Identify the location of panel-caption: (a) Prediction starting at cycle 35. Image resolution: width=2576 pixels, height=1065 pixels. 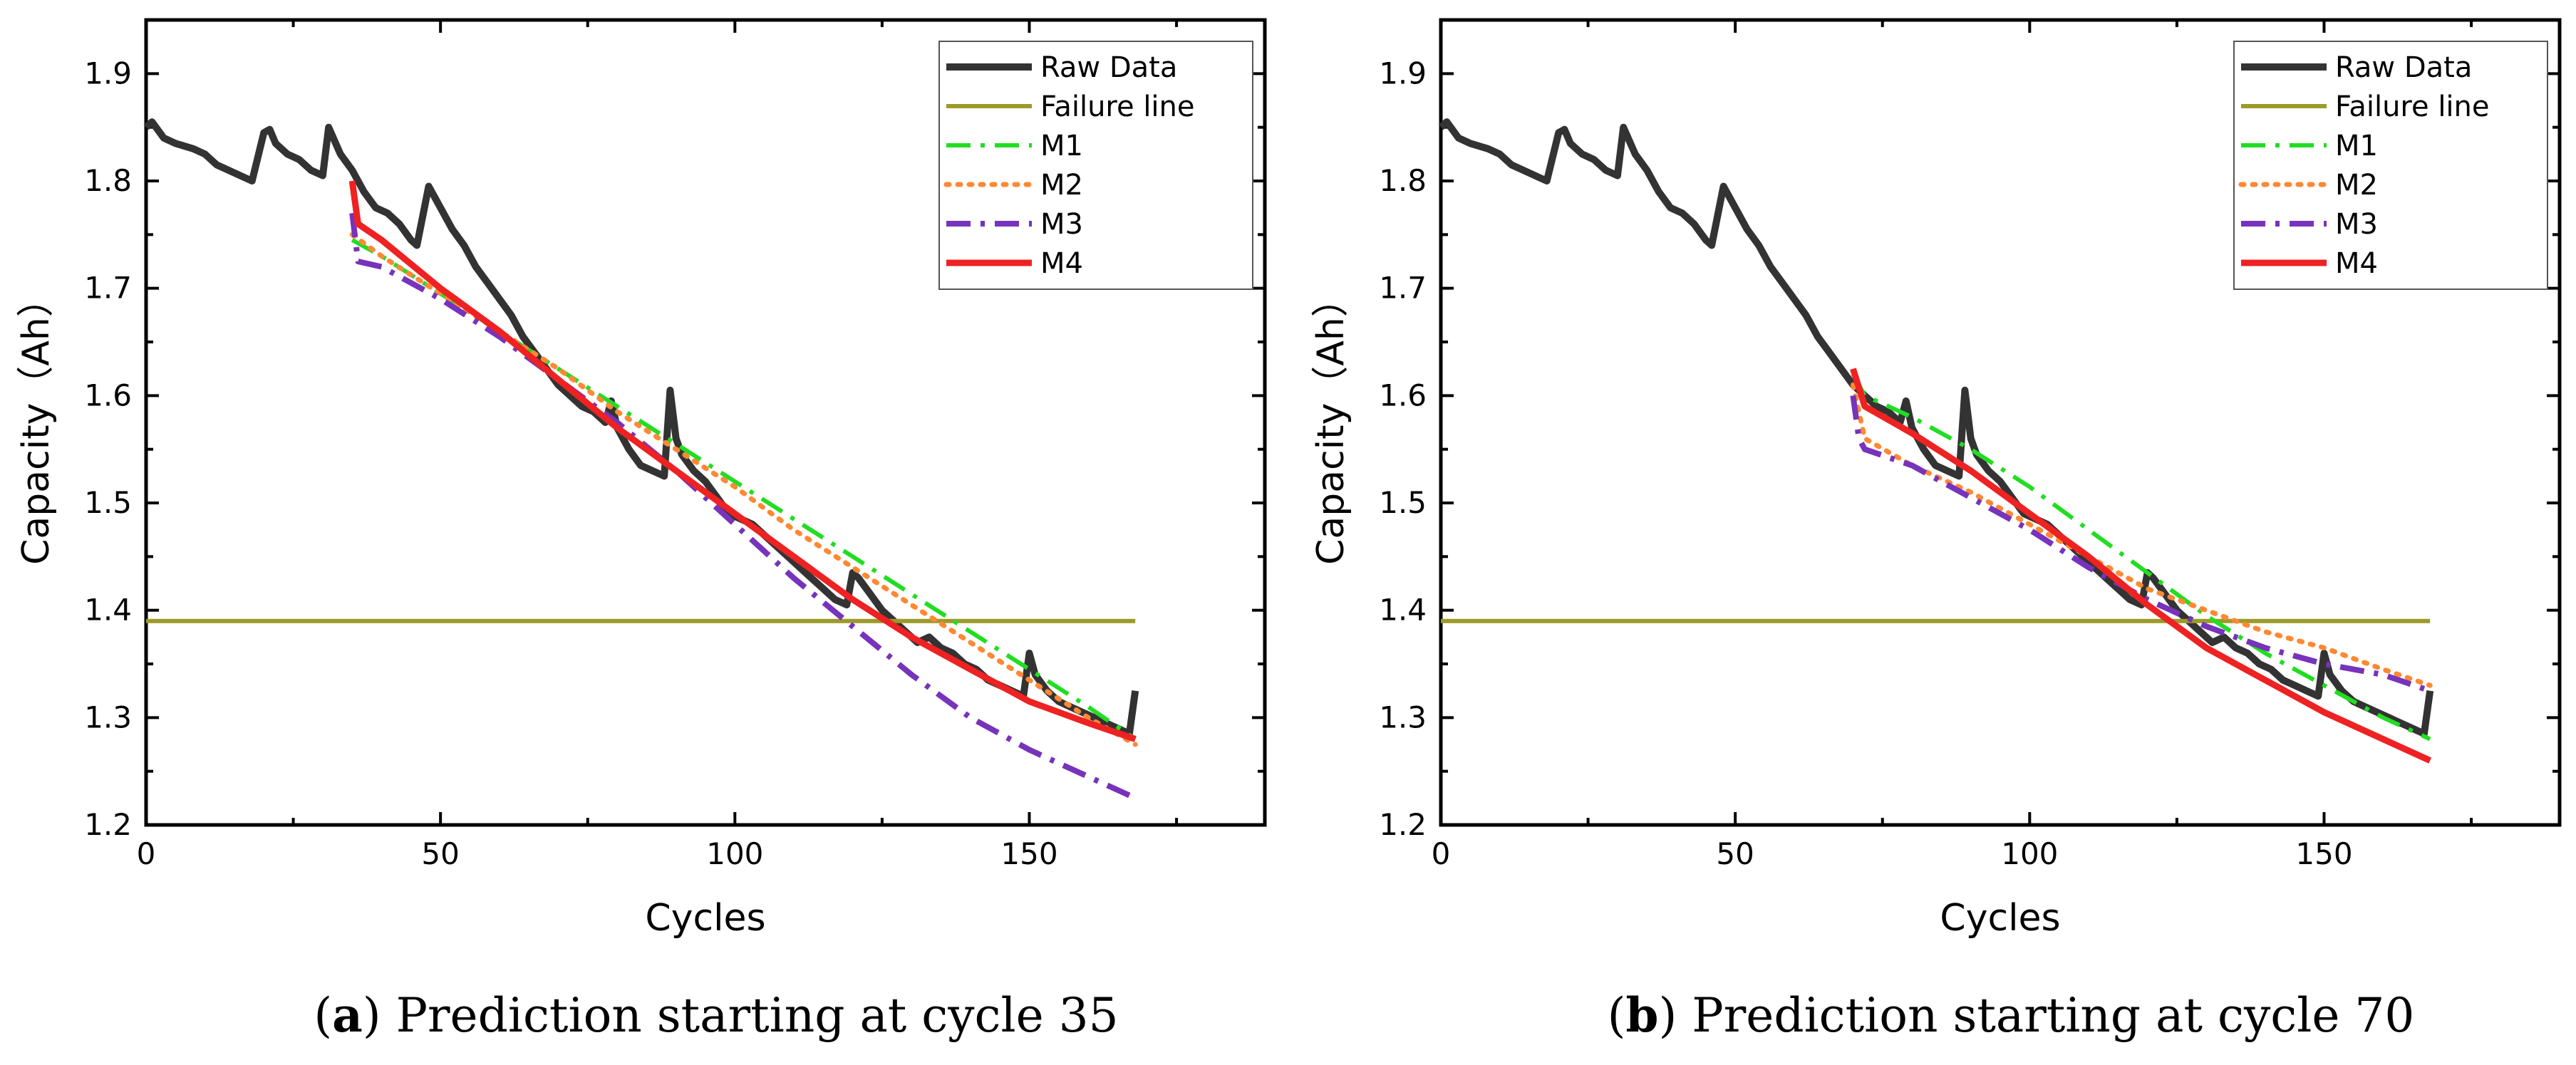
(716, 1015).